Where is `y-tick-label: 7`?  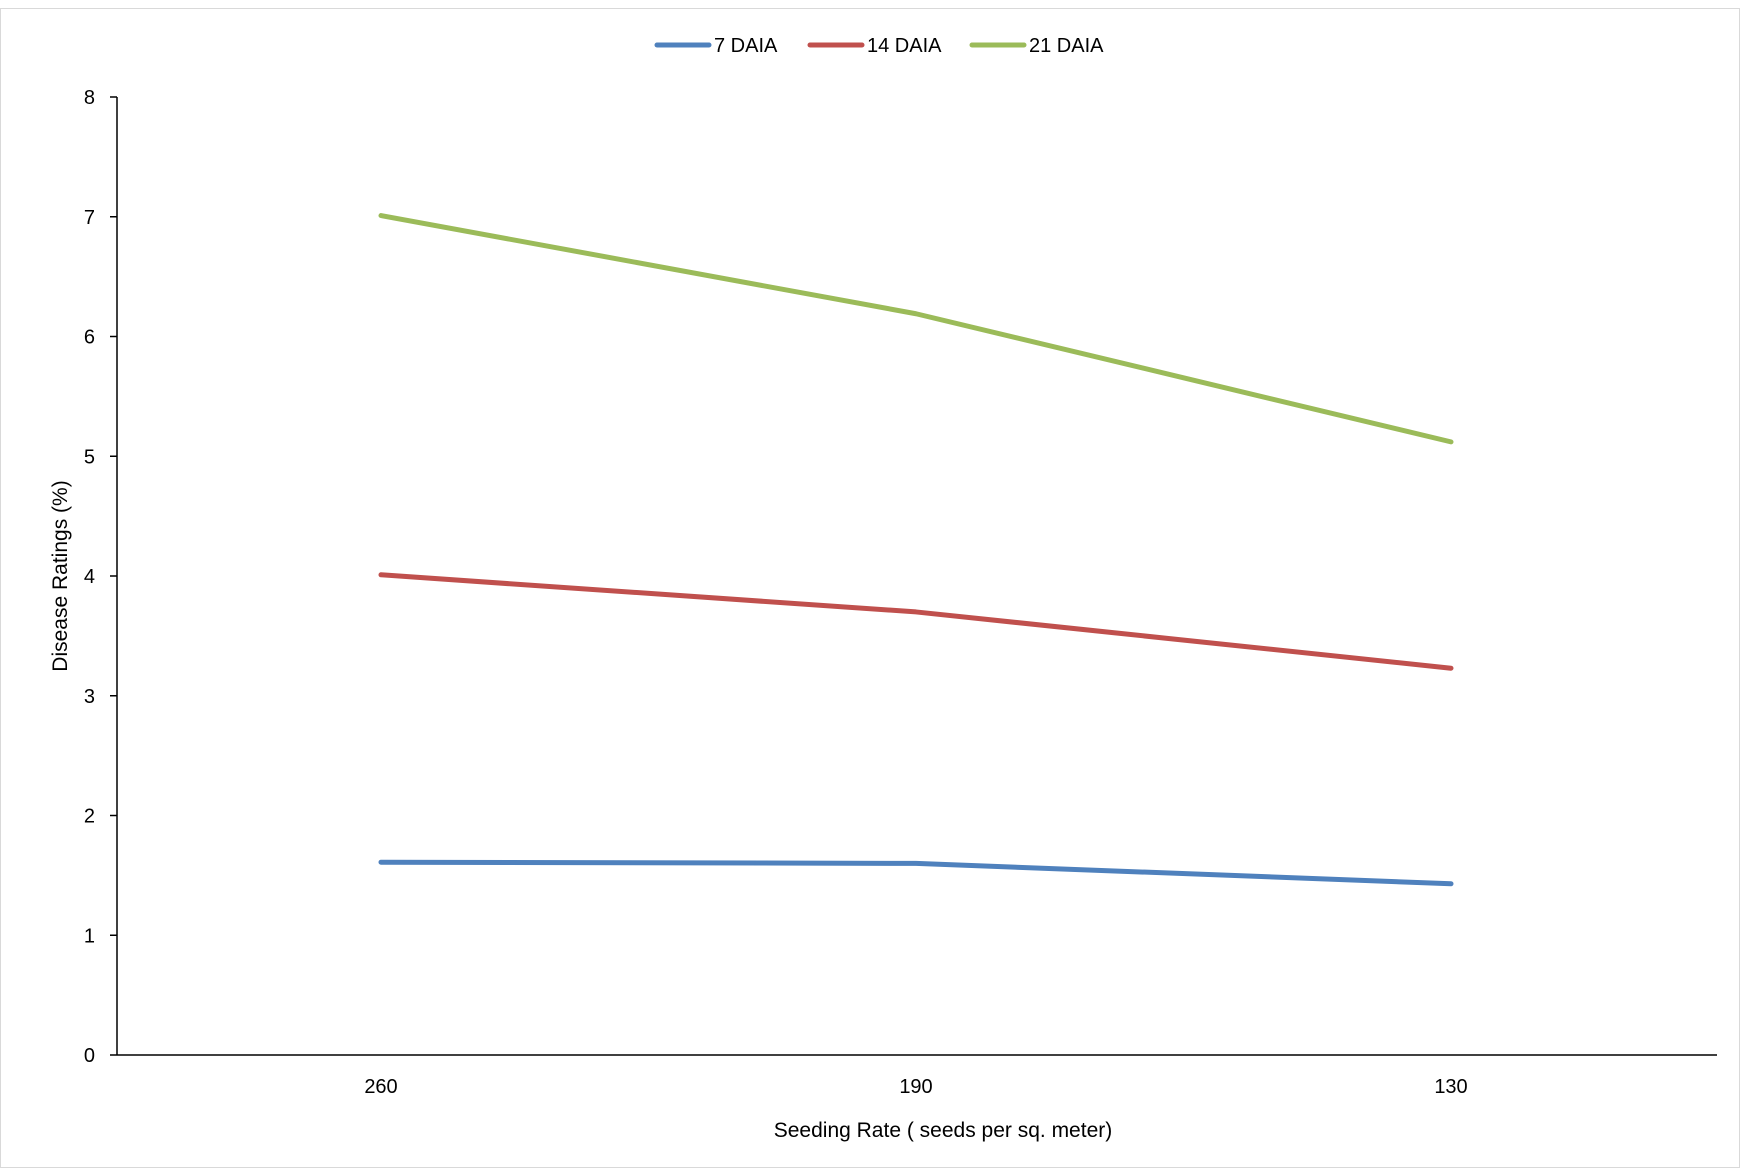 y-tick-label: 7 is located at coordinates (89, 218).